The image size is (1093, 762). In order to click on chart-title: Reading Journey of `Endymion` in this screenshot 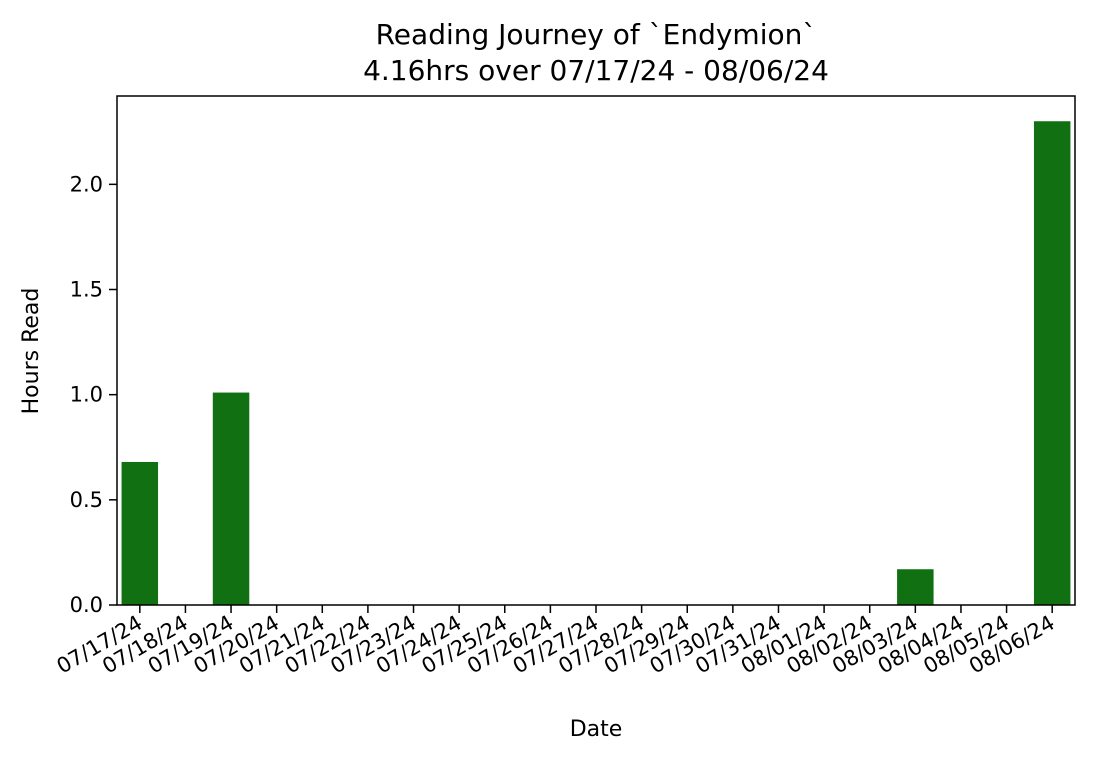, I will do `click(596, 34)`.